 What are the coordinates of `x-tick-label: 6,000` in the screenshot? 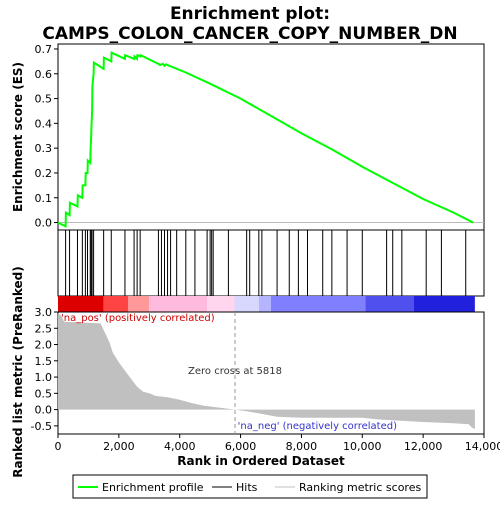 It's located at (241, 446).